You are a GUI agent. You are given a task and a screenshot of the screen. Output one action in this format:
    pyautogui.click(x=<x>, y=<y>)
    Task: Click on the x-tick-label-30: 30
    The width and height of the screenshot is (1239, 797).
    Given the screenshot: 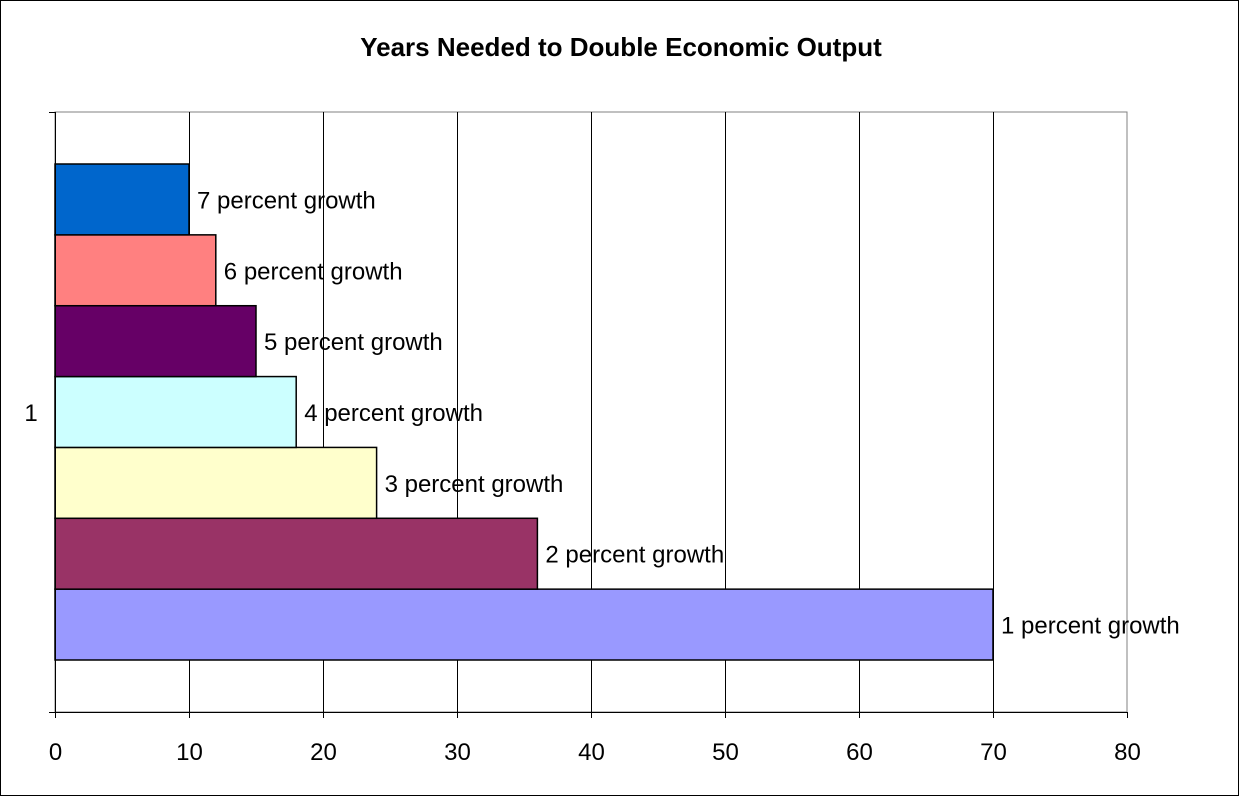 What is the action you would take?
    pyautogui.click(x=457, y=752)
    